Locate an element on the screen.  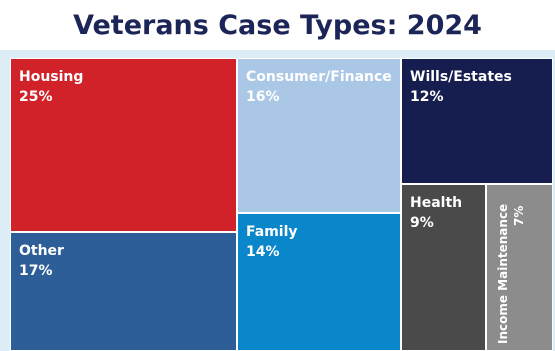
tile-value-label: 25% is located at coordinates (51, 97).